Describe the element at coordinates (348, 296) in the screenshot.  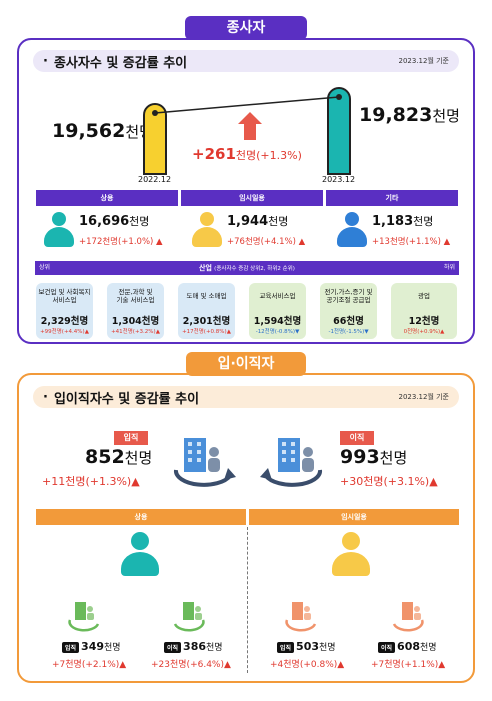
I see `industry-name: 전기,가스,증기 및 공기조절 공급업` at that location.